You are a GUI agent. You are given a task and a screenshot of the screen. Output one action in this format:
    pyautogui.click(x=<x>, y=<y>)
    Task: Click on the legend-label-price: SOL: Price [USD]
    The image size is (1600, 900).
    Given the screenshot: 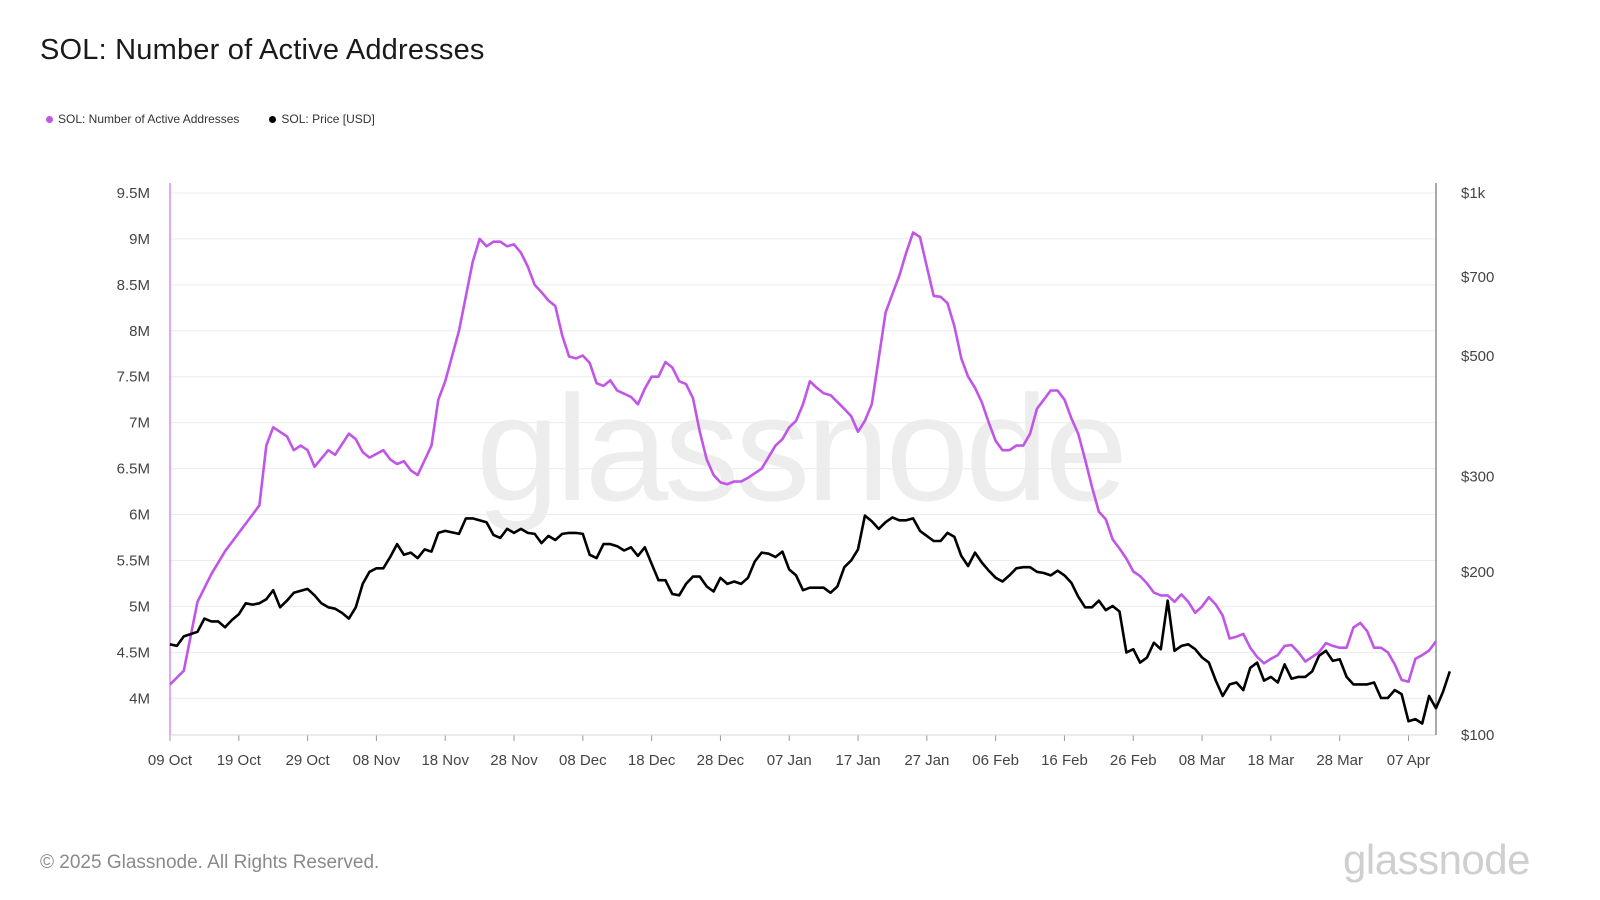 What is the action you would take?
    pyautogui.click(x=328, y=119)
    